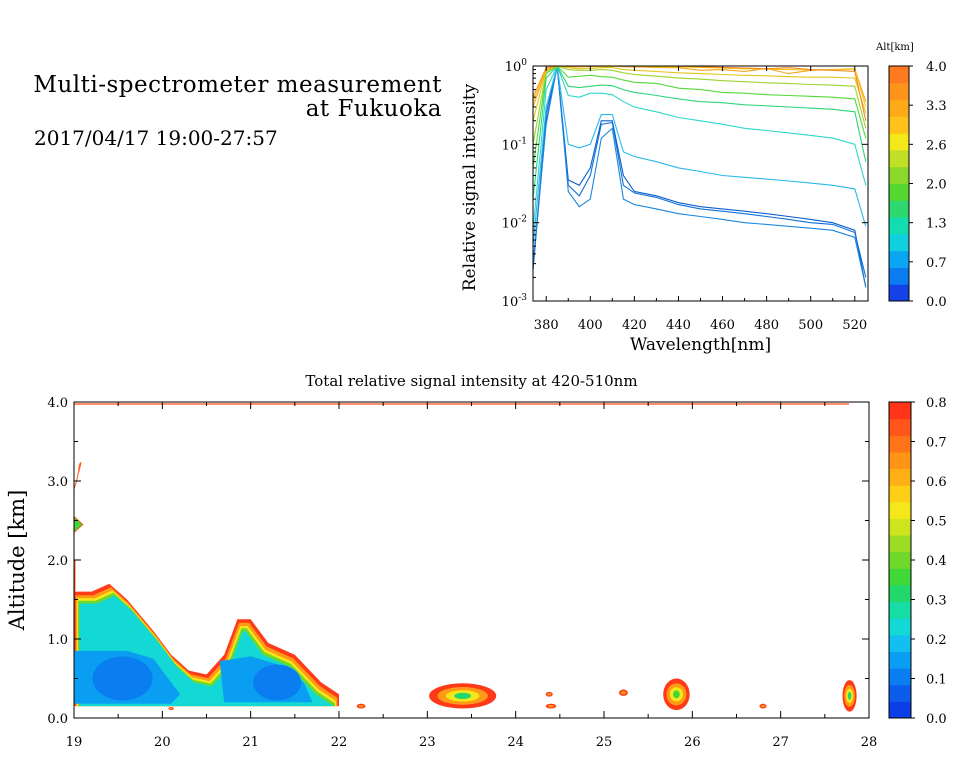  What do you see at coordinates (936, 185) in the screenshot?
I see `altitude-colorbar-tick-label: 2.0` at bounding box center [936, 185].